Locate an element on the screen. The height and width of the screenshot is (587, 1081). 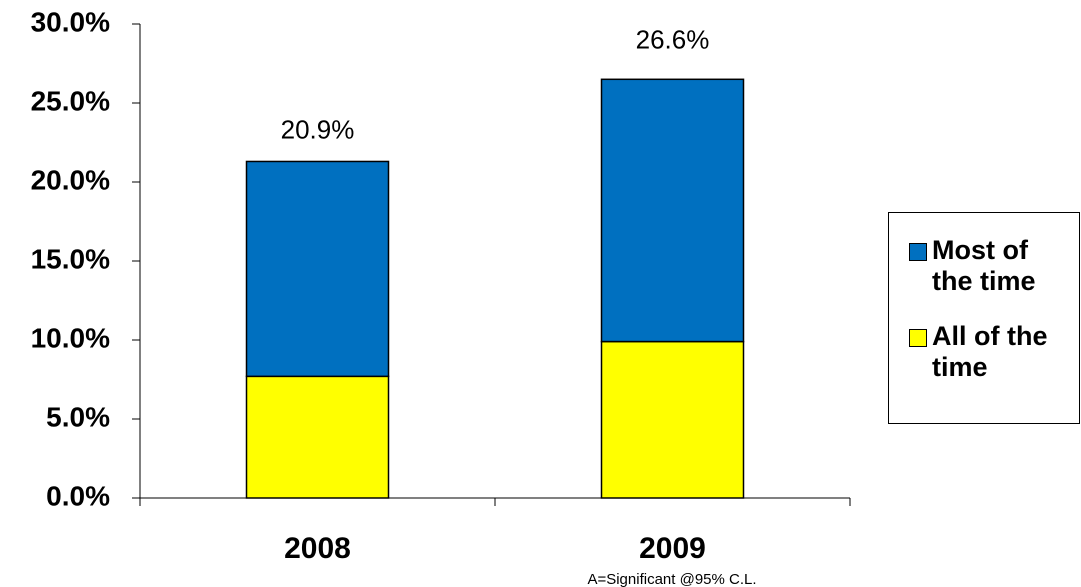
y-tick-label: 25.0% is located at coordinates (70, 100).